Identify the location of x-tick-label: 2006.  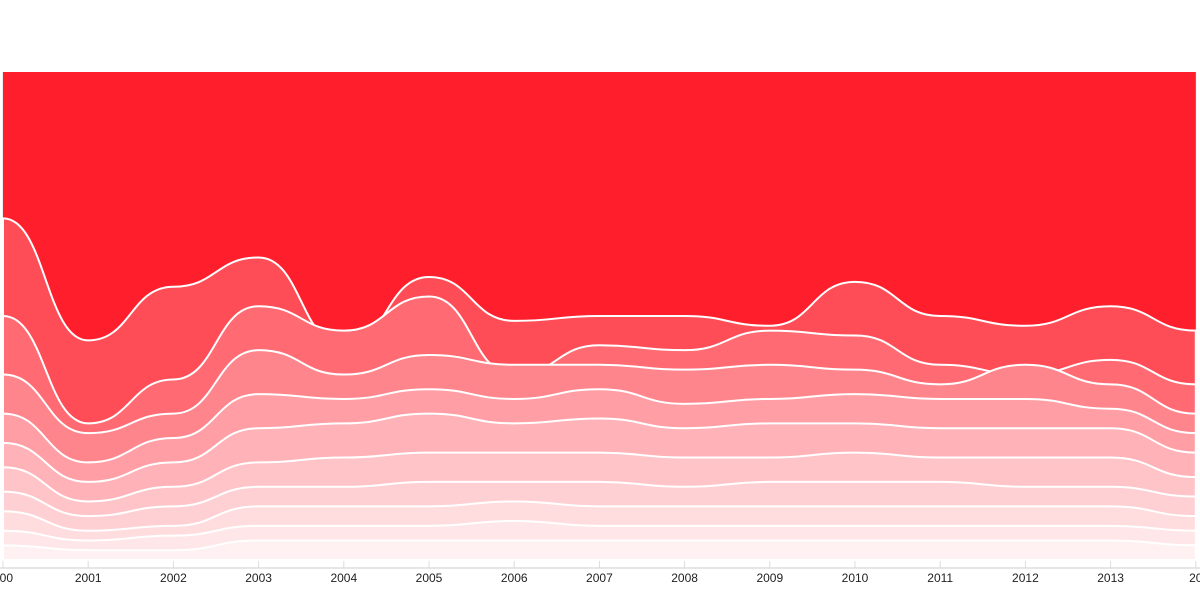
(514, 578).